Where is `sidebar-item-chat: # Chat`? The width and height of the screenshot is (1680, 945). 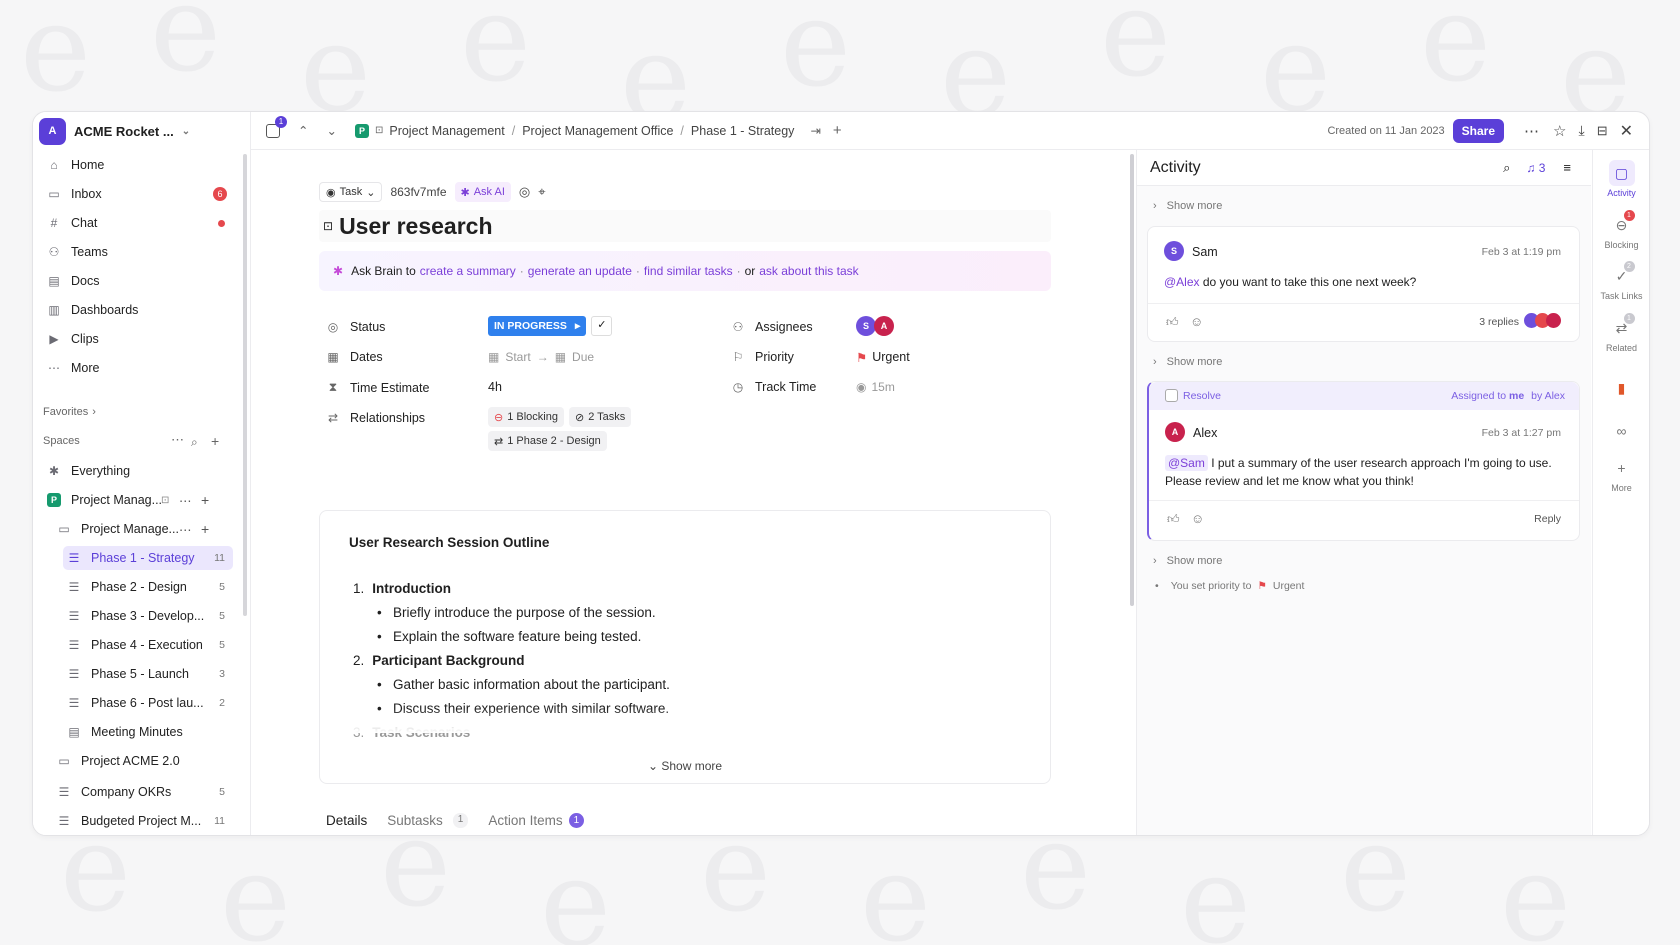
sidebar-item-chat: # Chat is located at coordinates (138, 223).